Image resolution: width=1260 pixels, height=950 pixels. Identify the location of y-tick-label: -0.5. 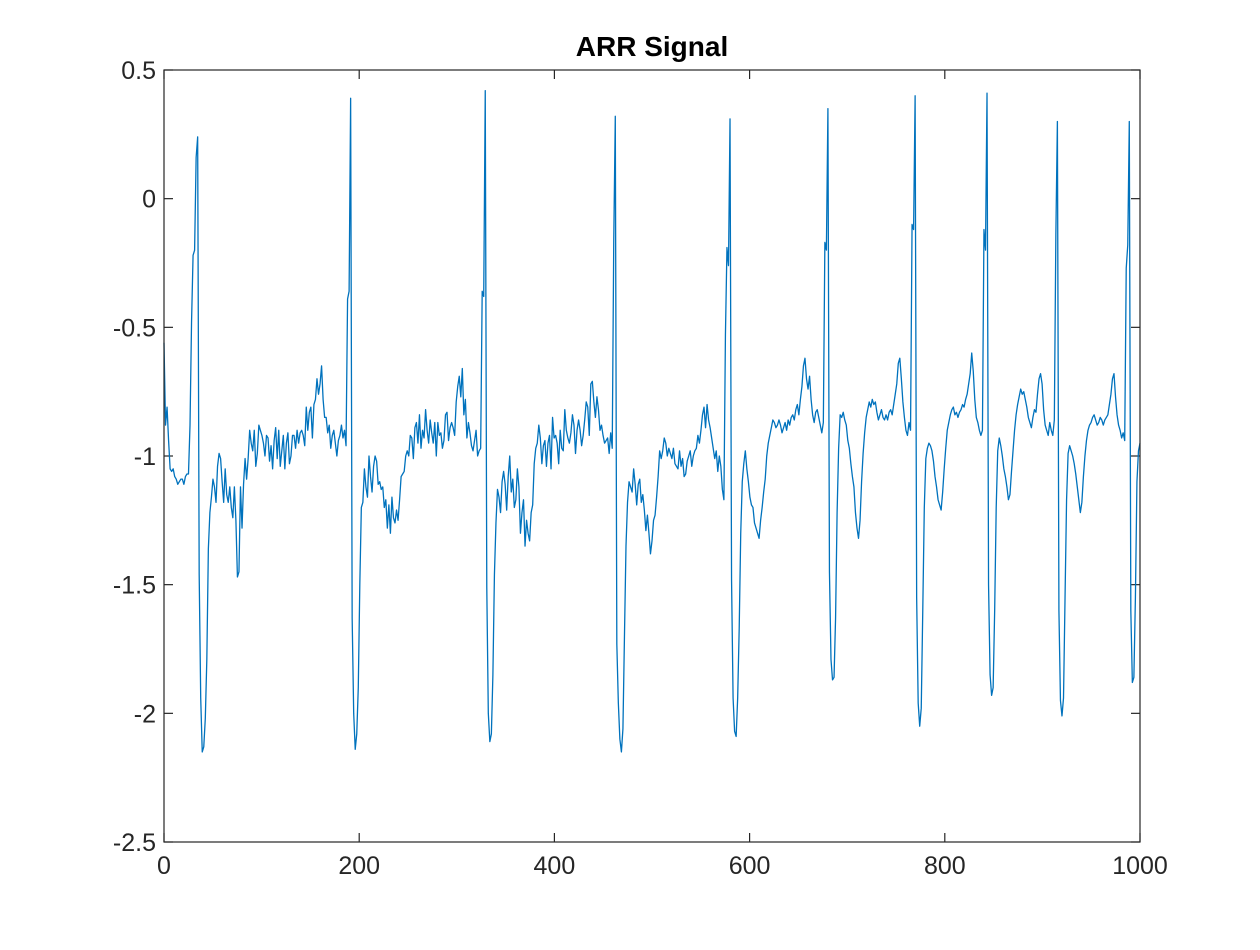
(134, 328).